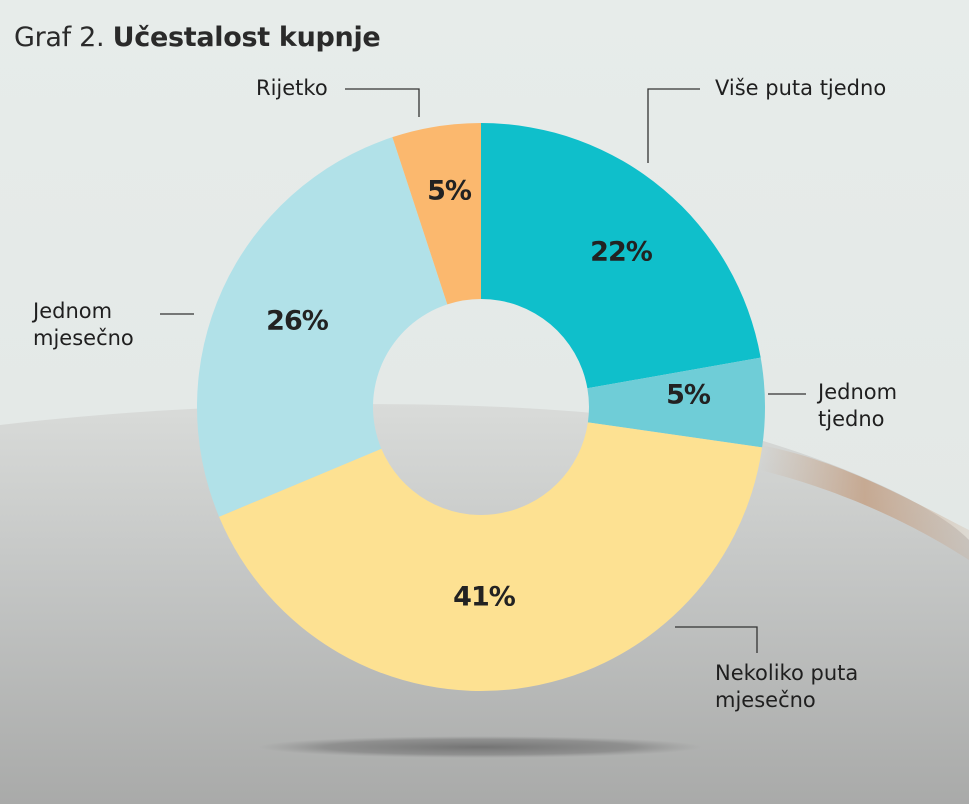 Image resolution: width=969 pixels, height=804 pixels. I want to click on title-main: Učestalost kupnje, so click(246, 37).